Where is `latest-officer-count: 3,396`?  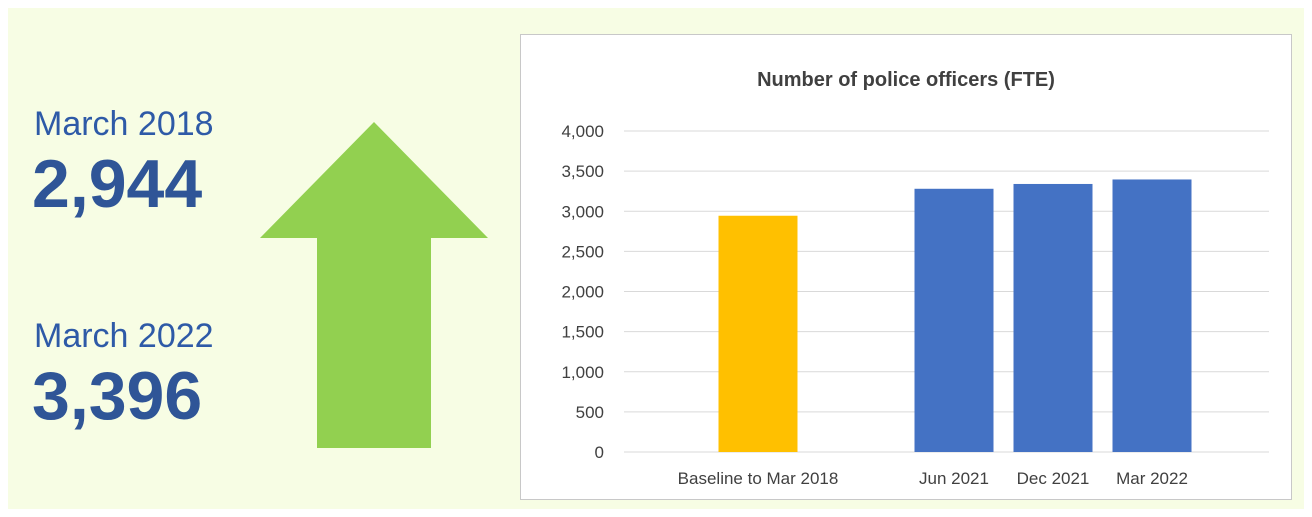
latest-officer-count: 3,396 is located at coordinates (117, 396).